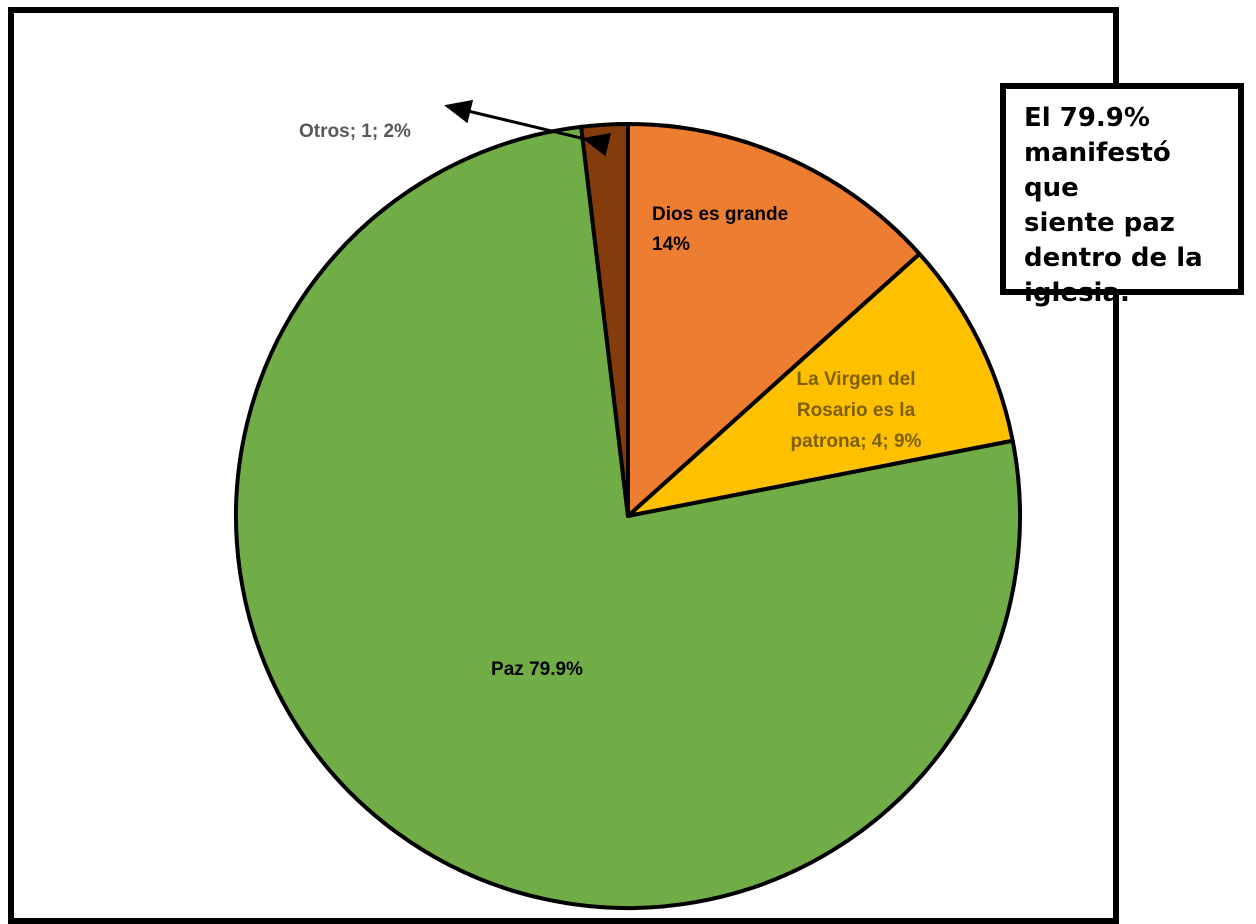 The width and height of the screenshot is (1256, 924). I want to click on data-label: La Virgen del Rosario es la patrona; 4; 9%, so click(856, 410).